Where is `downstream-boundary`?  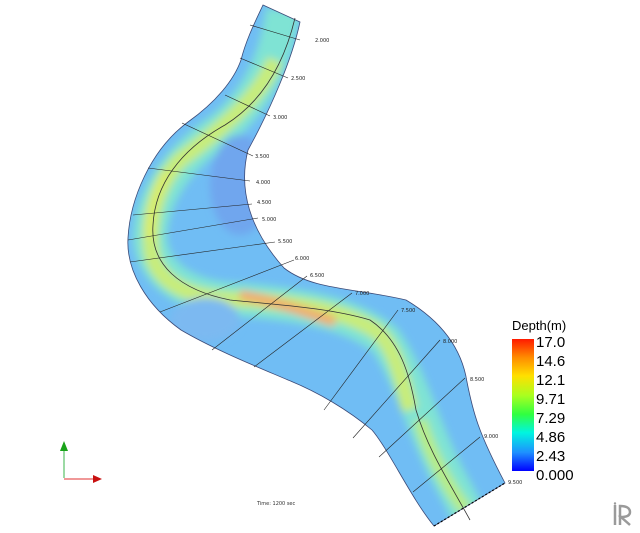 downstream-boundary is located at coordinates (469, 504).